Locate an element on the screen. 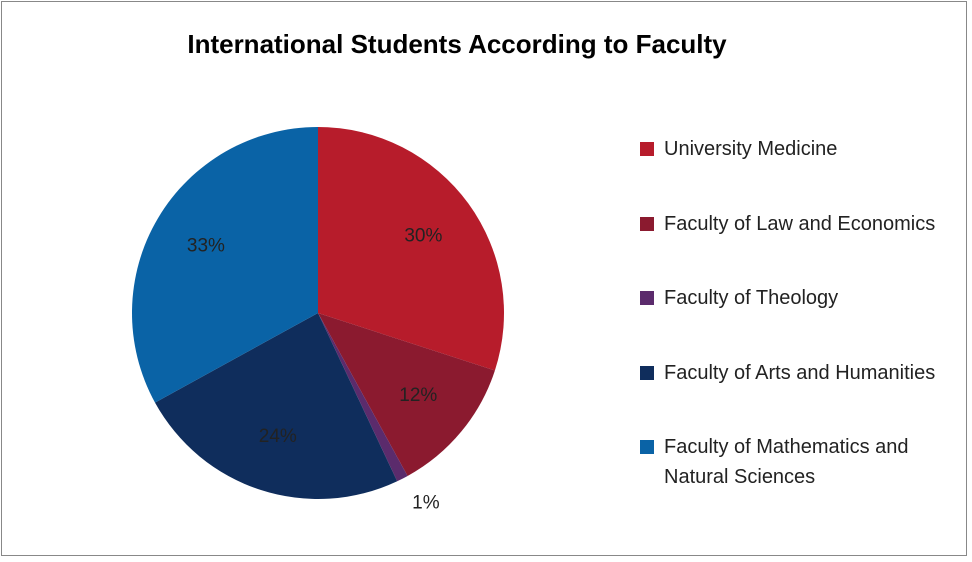  legend-entry: University Medicine is located at coordinates (797, 149).